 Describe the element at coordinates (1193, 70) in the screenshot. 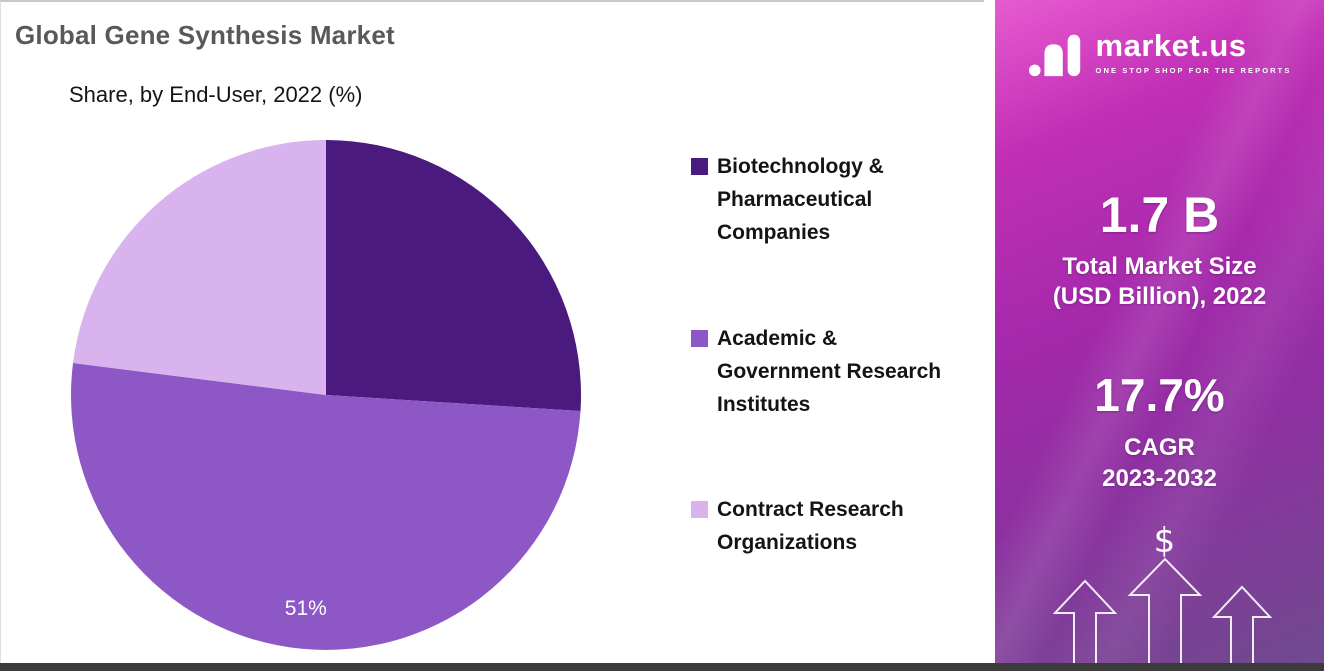

I see `logo-tagline: ONE STOP SHOP FOR THE REPORTS` at that location.